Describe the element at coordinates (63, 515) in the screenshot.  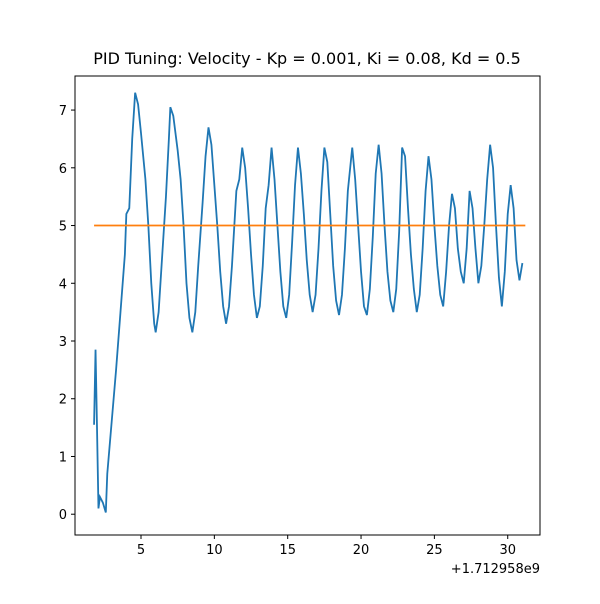
I see `y-tick-label: 0` at that location.